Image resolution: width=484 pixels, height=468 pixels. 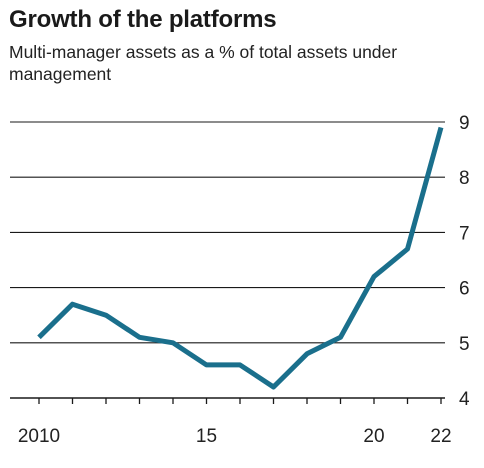 I want to click on y-tick-label: 7, so click(x=464, y=233).